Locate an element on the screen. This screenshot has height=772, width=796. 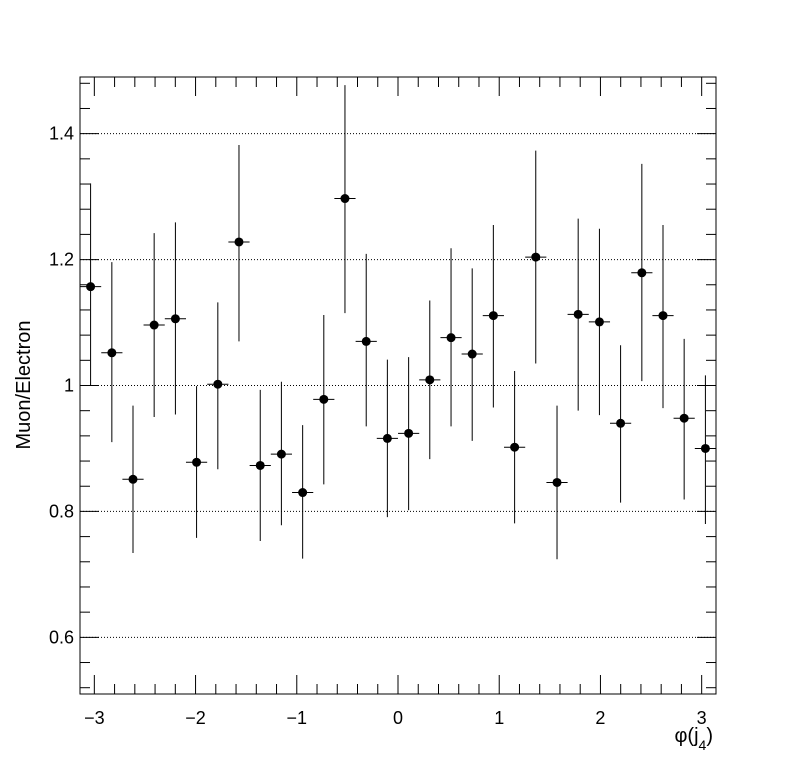
x-tick-label: 0 is located at coordinates (398, 718).